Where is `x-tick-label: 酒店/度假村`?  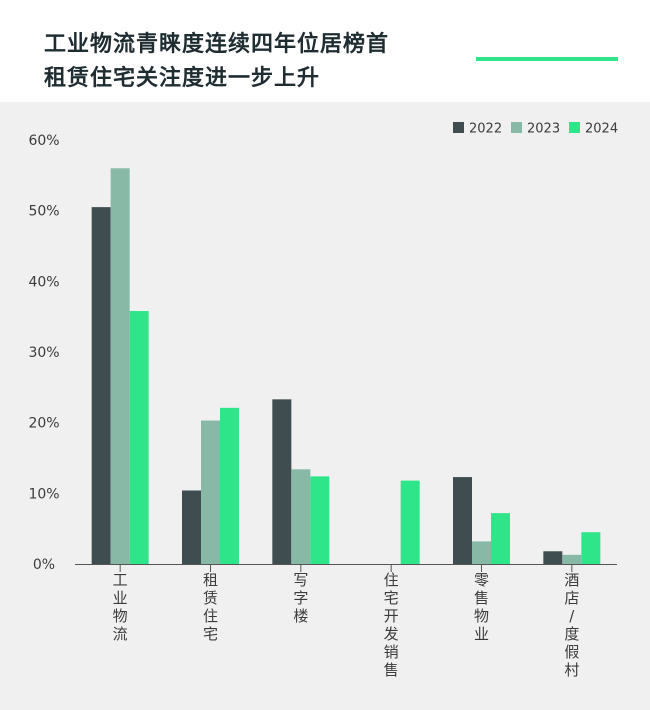 x-tick-label: 酒店/度假村 is located at coordinates (571, 625).